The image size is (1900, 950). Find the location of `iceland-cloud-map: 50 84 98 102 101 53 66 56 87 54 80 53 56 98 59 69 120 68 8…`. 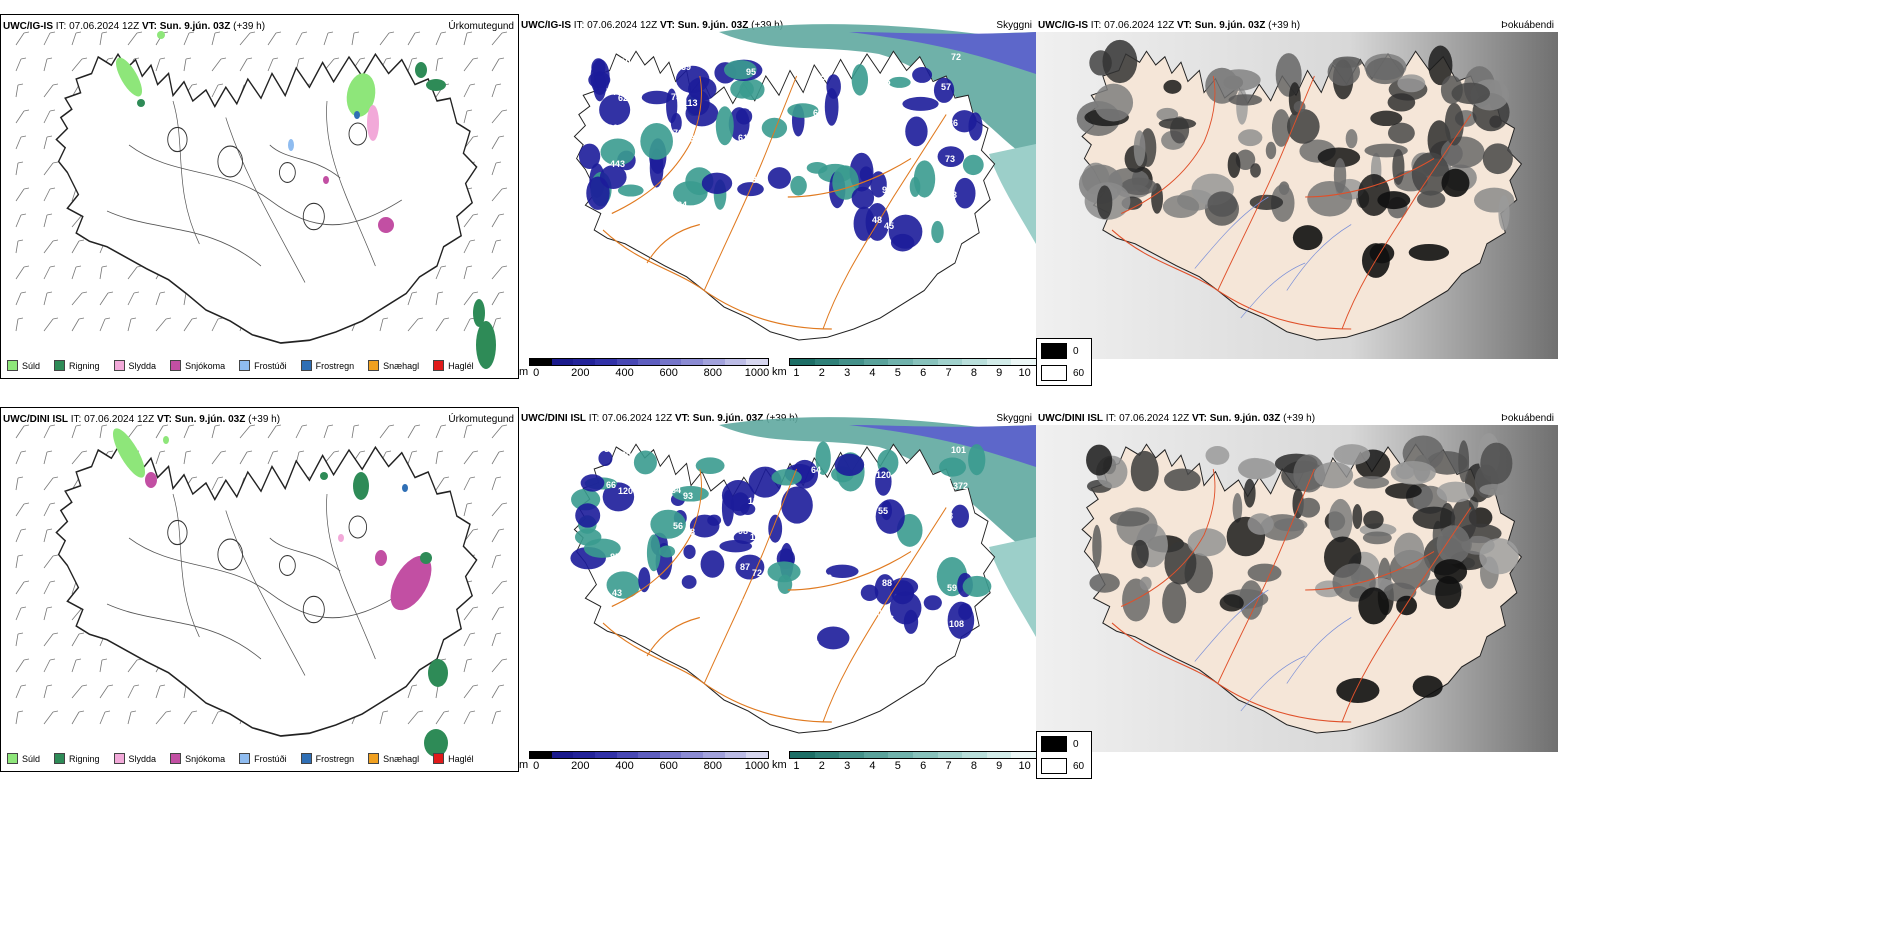

iceland-cloud-map: 50 84 98 102 101 53 66 56 87 54 80 53 56 98 59 69 120 68 8… is located at coordinates (803, 575).